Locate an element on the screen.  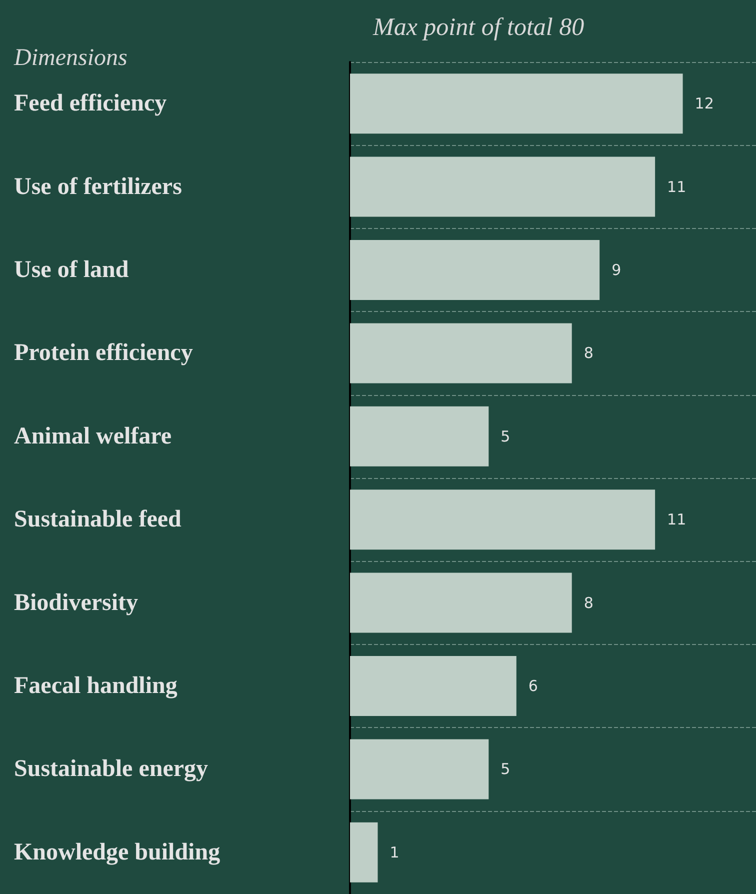
y-tick-label: Sustainable energy is located at coordinates (111, 769).